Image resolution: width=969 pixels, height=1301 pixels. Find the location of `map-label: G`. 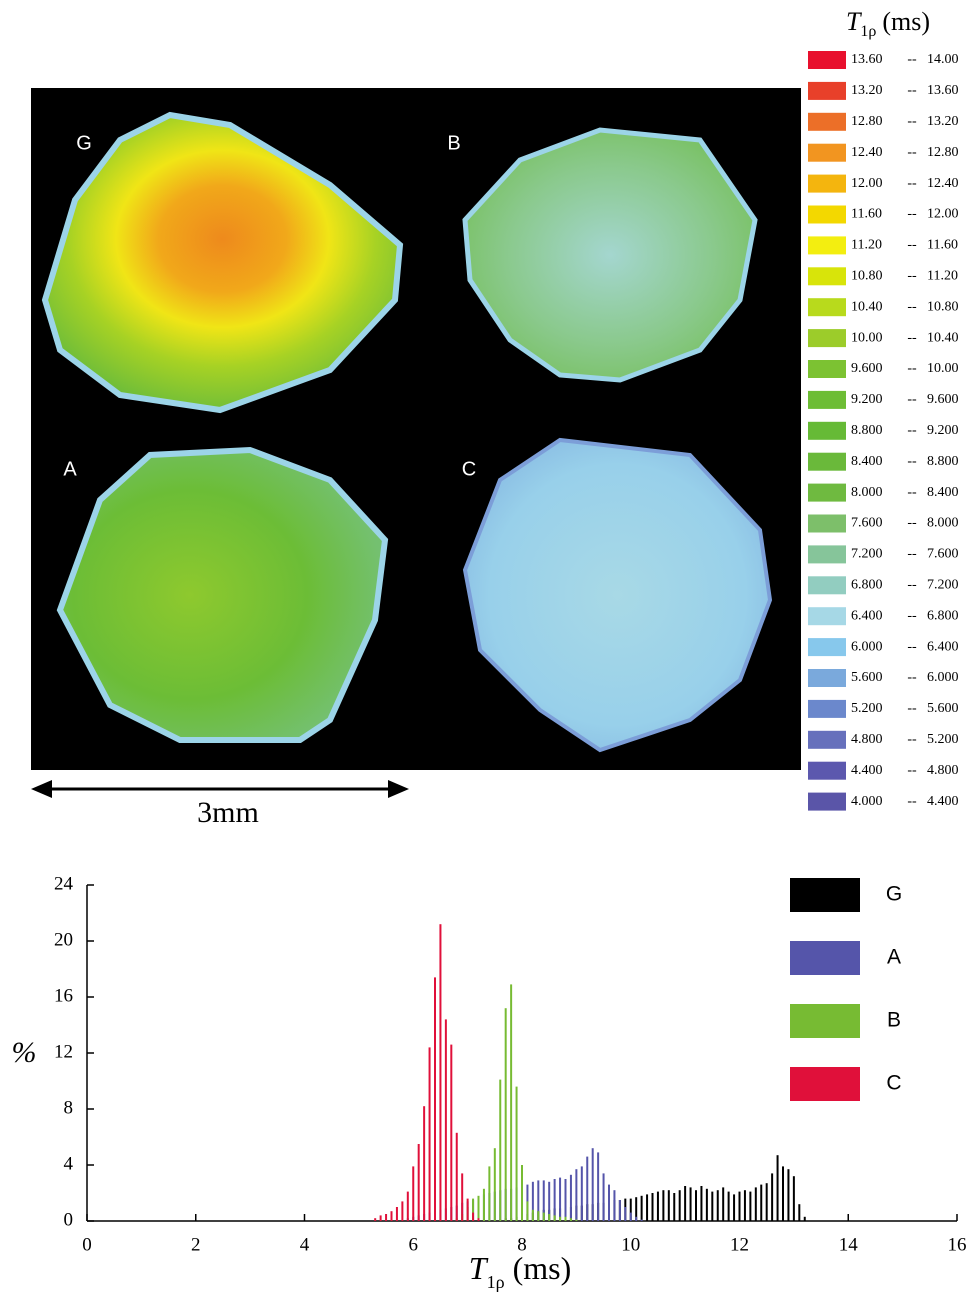

map-label: G is located at coordinates (84, 143).